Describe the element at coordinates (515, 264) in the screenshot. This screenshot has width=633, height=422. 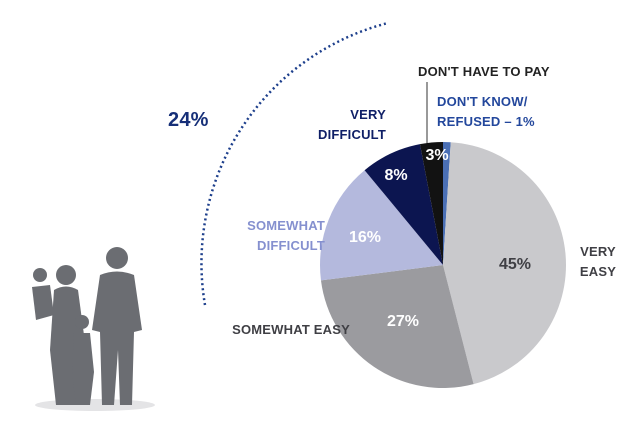
I see `value-label: 45%` at that location.